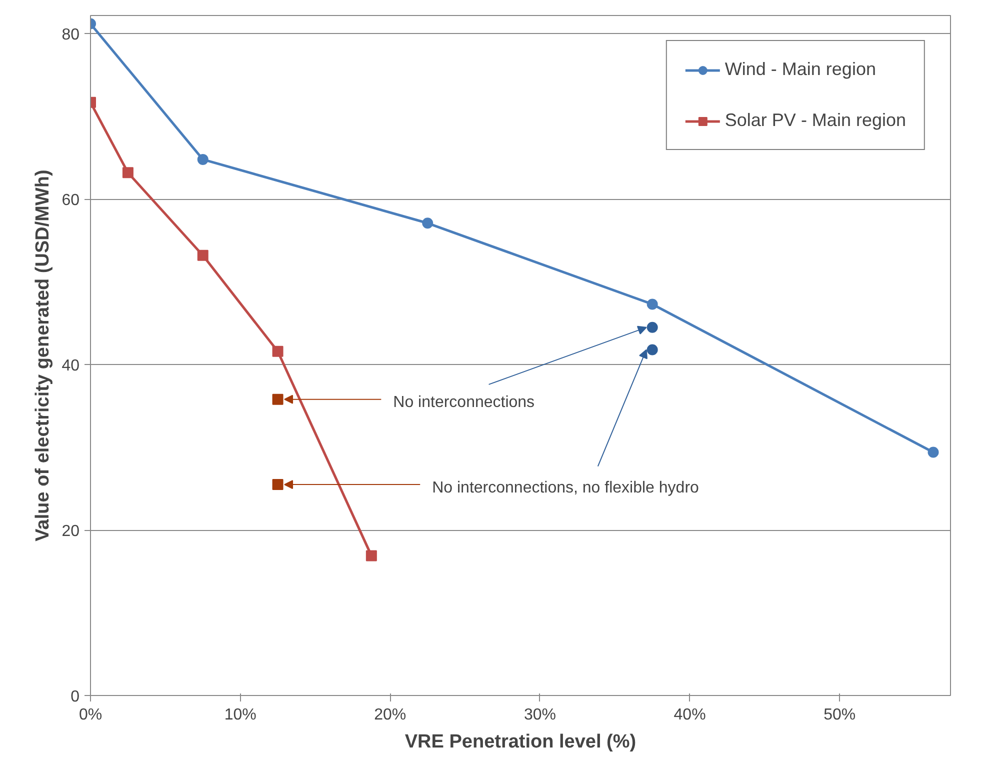 Image resolution: width=985 pixels, height=761 pixels. What do you see at coordinates (90, 715) in the screenshot?
I see `x-tick-label: 0%` at bounding box center [90, 715].